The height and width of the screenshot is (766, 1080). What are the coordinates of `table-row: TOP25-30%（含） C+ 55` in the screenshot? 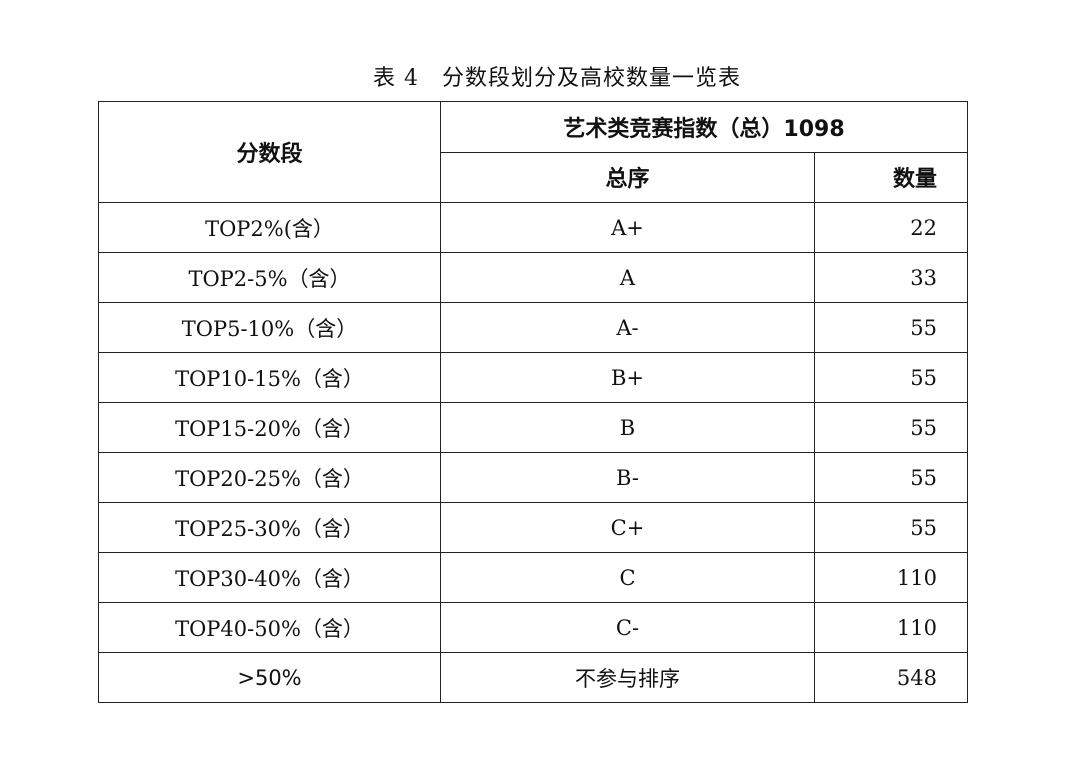 It's located at (533, 527).